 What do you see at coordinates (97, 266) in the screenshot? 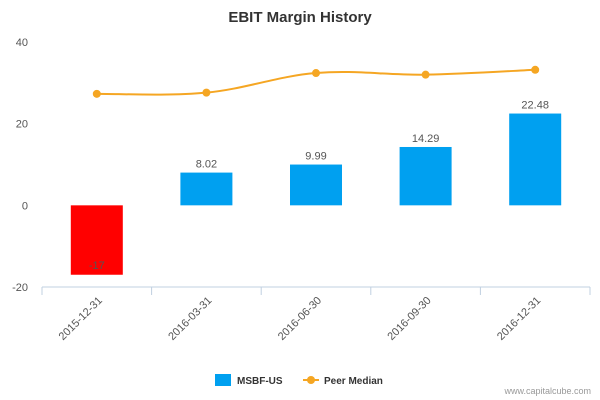
I see `bar-data-label: -17` at bounding box center [97, 266].